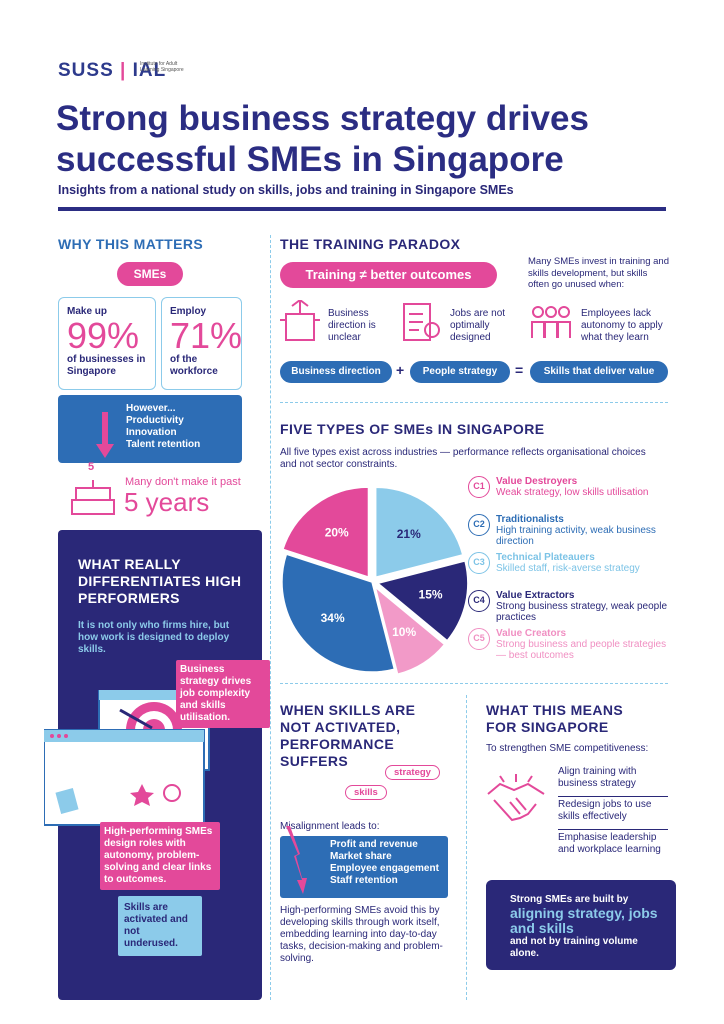 The height and width of the screenshot is (1024, 724). What do you see at coordinates (404, 632) in the screenshot?
I see `slice-label: 10%` at bounding box center [404, 632].